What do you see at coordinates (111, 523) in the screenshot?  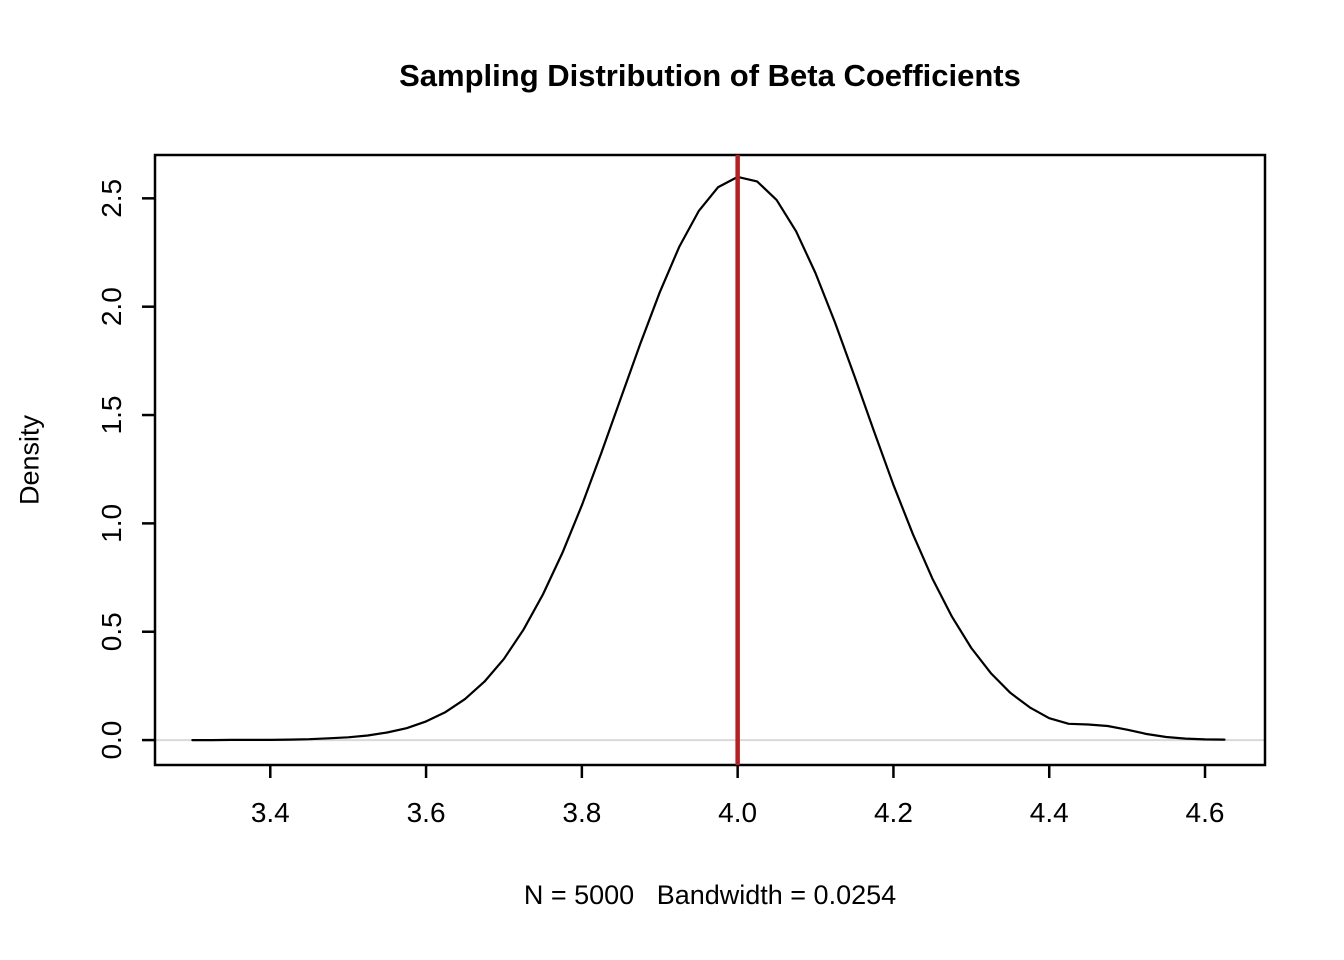 I see `y-axis-tick-label: 1.0` at bounding box center [111, 523].